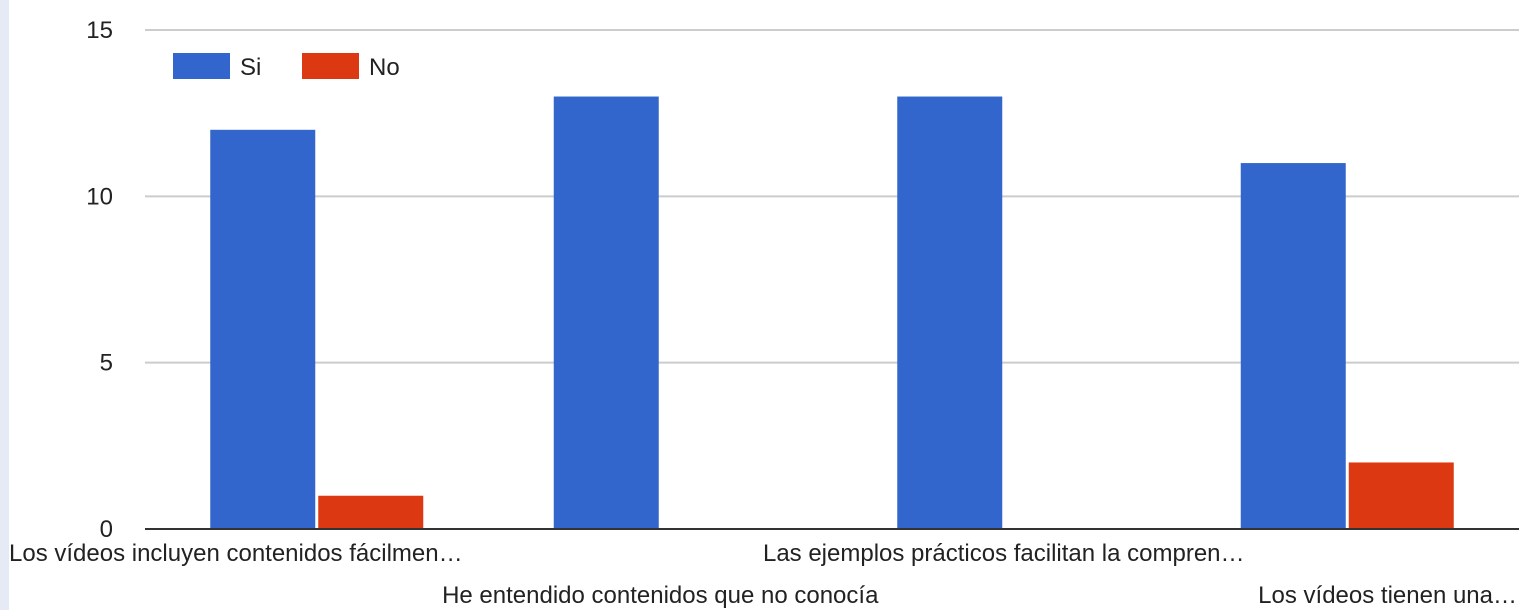  Describe the element at coordinates (330, 66) in the screenshot. I see `legend-swatch-no` at that location.